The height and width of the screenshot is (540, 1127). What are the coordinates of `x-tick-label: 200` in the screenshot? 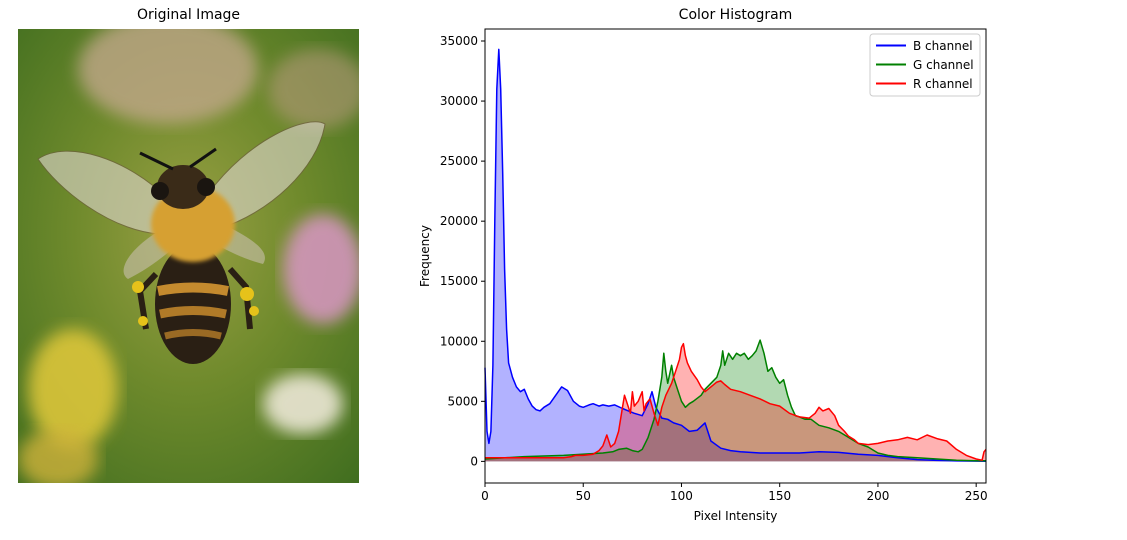 It's located at (877, 496).